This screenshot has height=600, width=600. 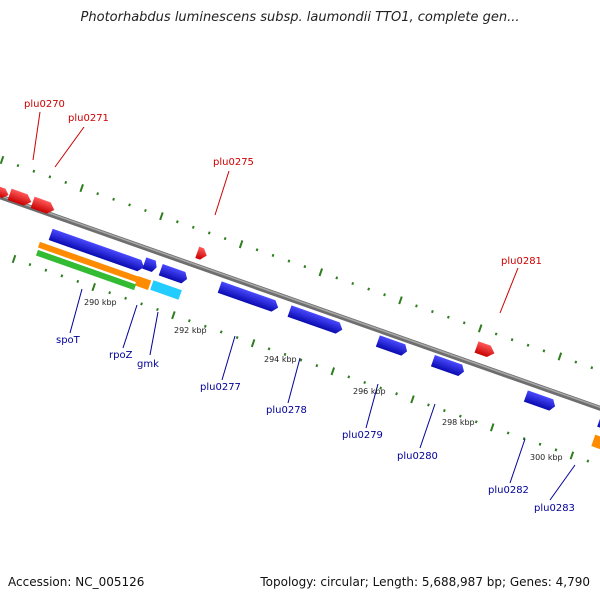 I want to click on leader-plu0271, so click(x=69, y=147).